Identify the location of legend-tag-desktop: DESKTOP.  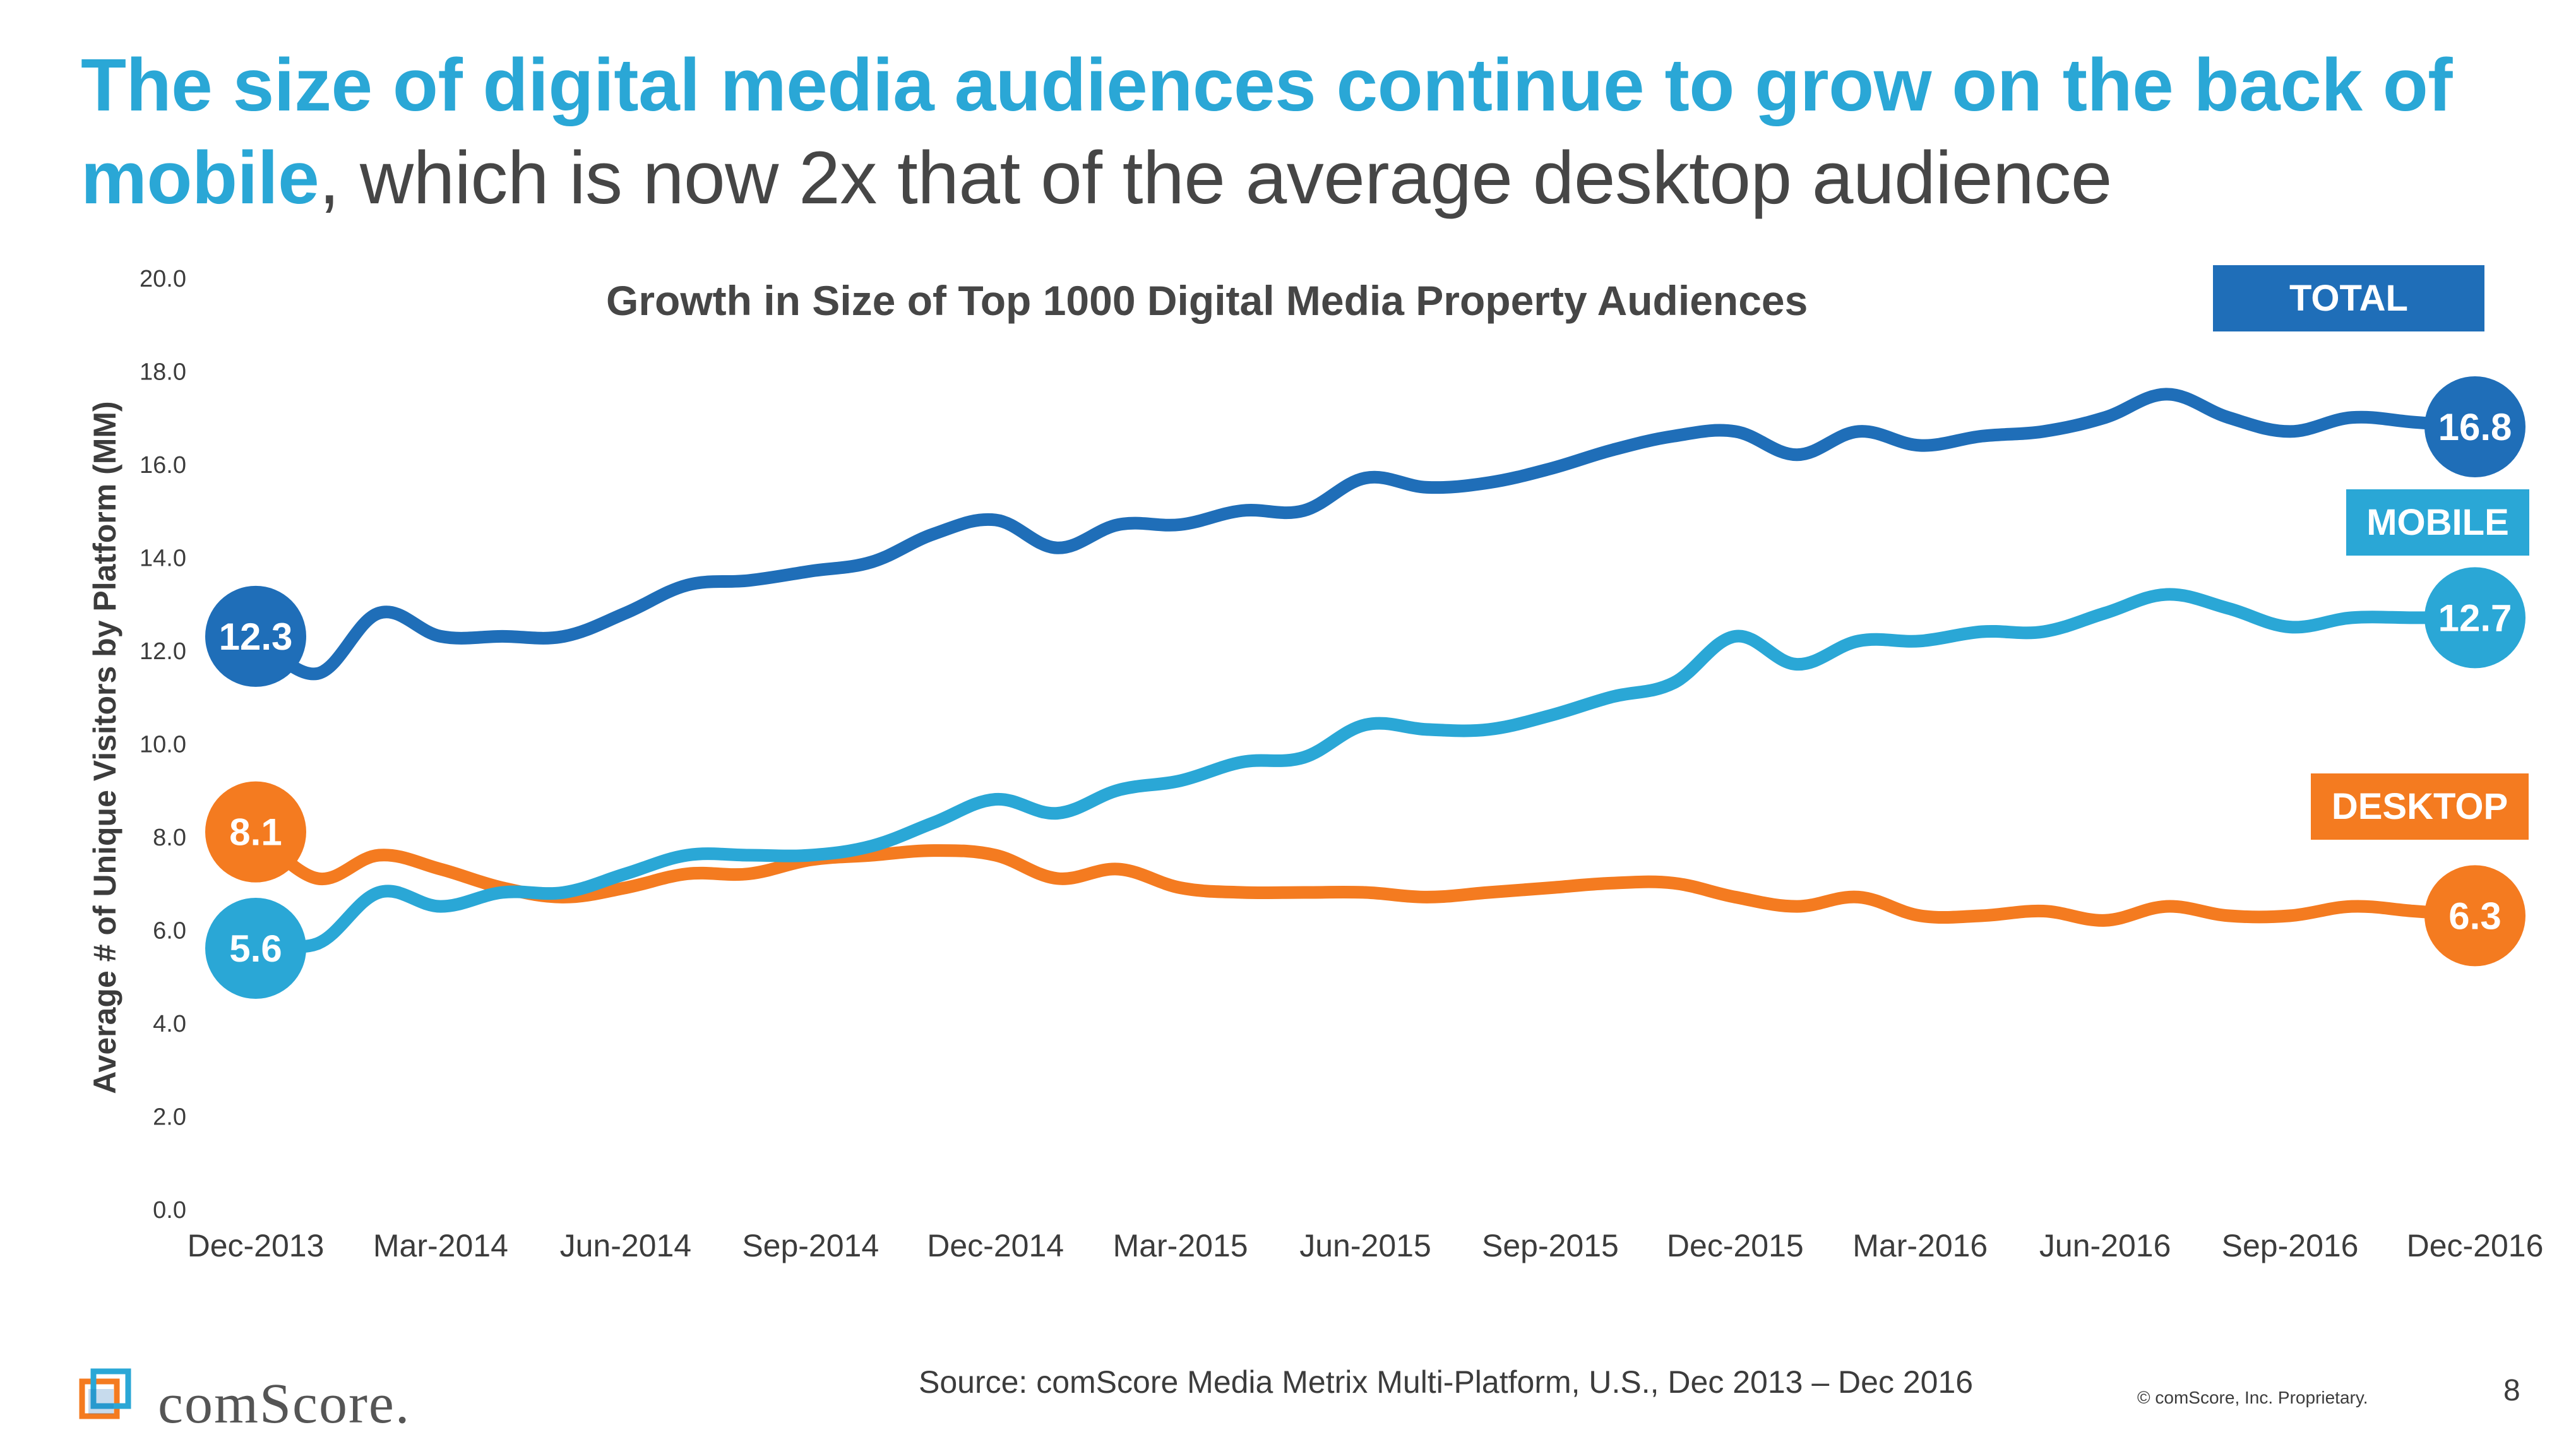
(2420, 806).